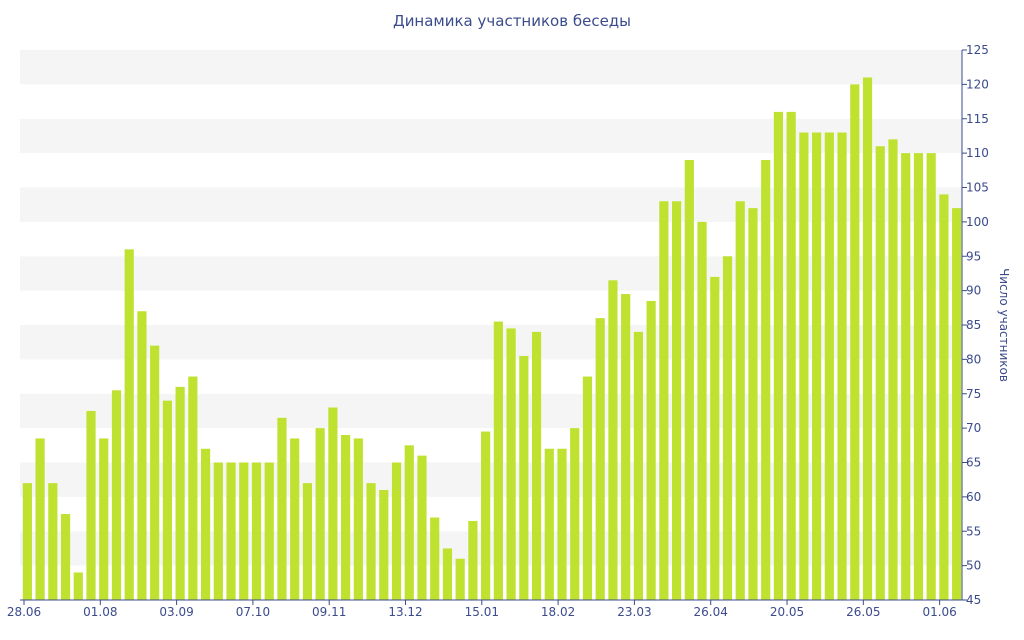  What do you see at coordinates (973, 531) in the screenshot?
I see `y-tick-label: 55` at bounding box center [973, 531].